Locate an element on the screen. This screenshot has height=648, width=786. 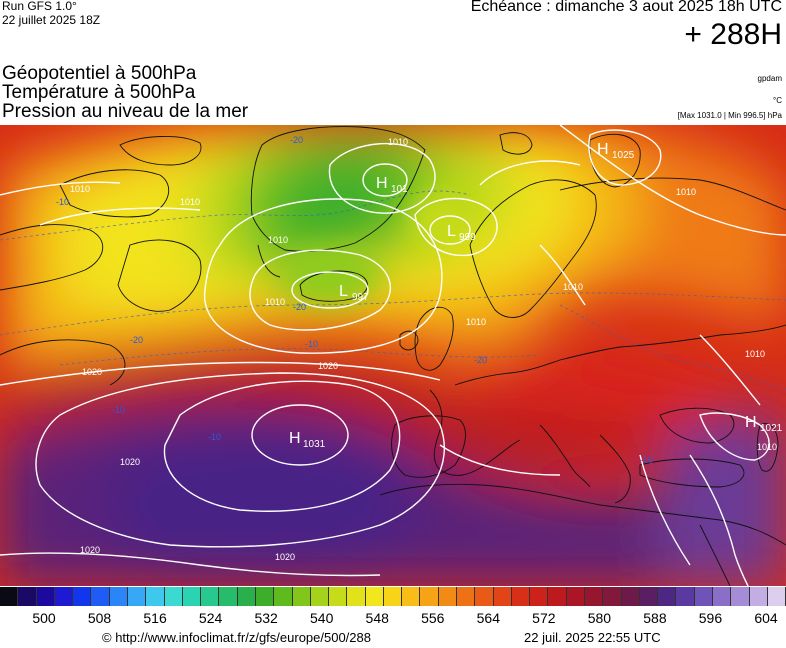
unit-geopotential: gpdam is located at coordinates (769, 78).